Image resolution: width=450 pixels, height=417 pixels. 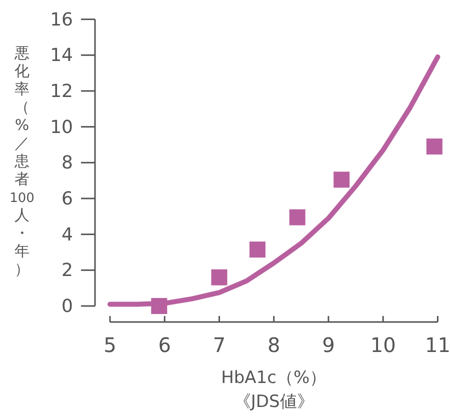 What do you see at coordinates (219, 345) in the screenshot?
I see `x-tick-label: 7` at bounding box center [219, 345].